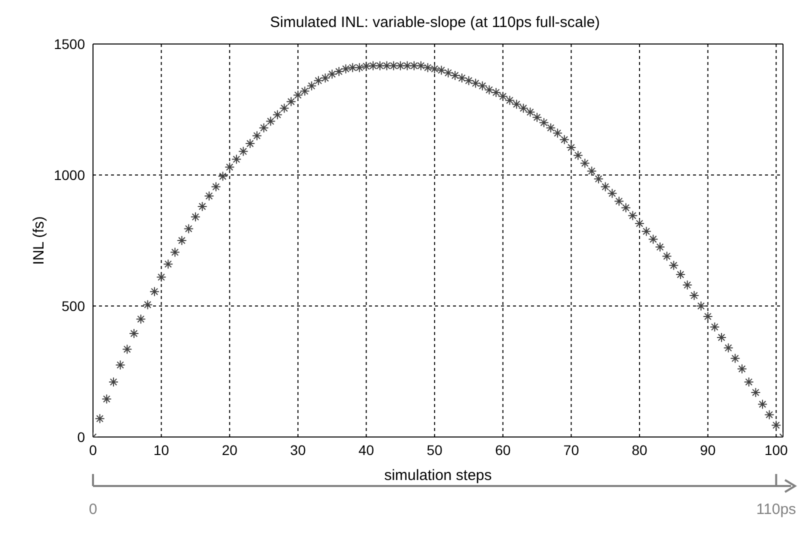 The image size is (804, 538). What do you see at coordinates (93, 509) in the screenshot?
I see `x2-tick-label: 0` at bounding box center [93, 509].